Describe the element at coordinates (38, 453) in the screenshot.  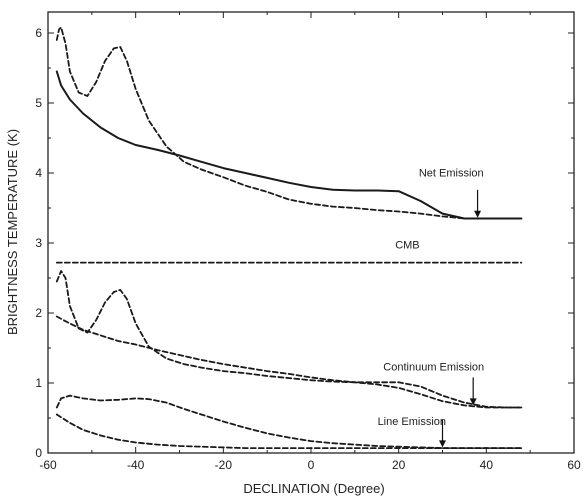
I see `y-tick-label: 0` at that location.